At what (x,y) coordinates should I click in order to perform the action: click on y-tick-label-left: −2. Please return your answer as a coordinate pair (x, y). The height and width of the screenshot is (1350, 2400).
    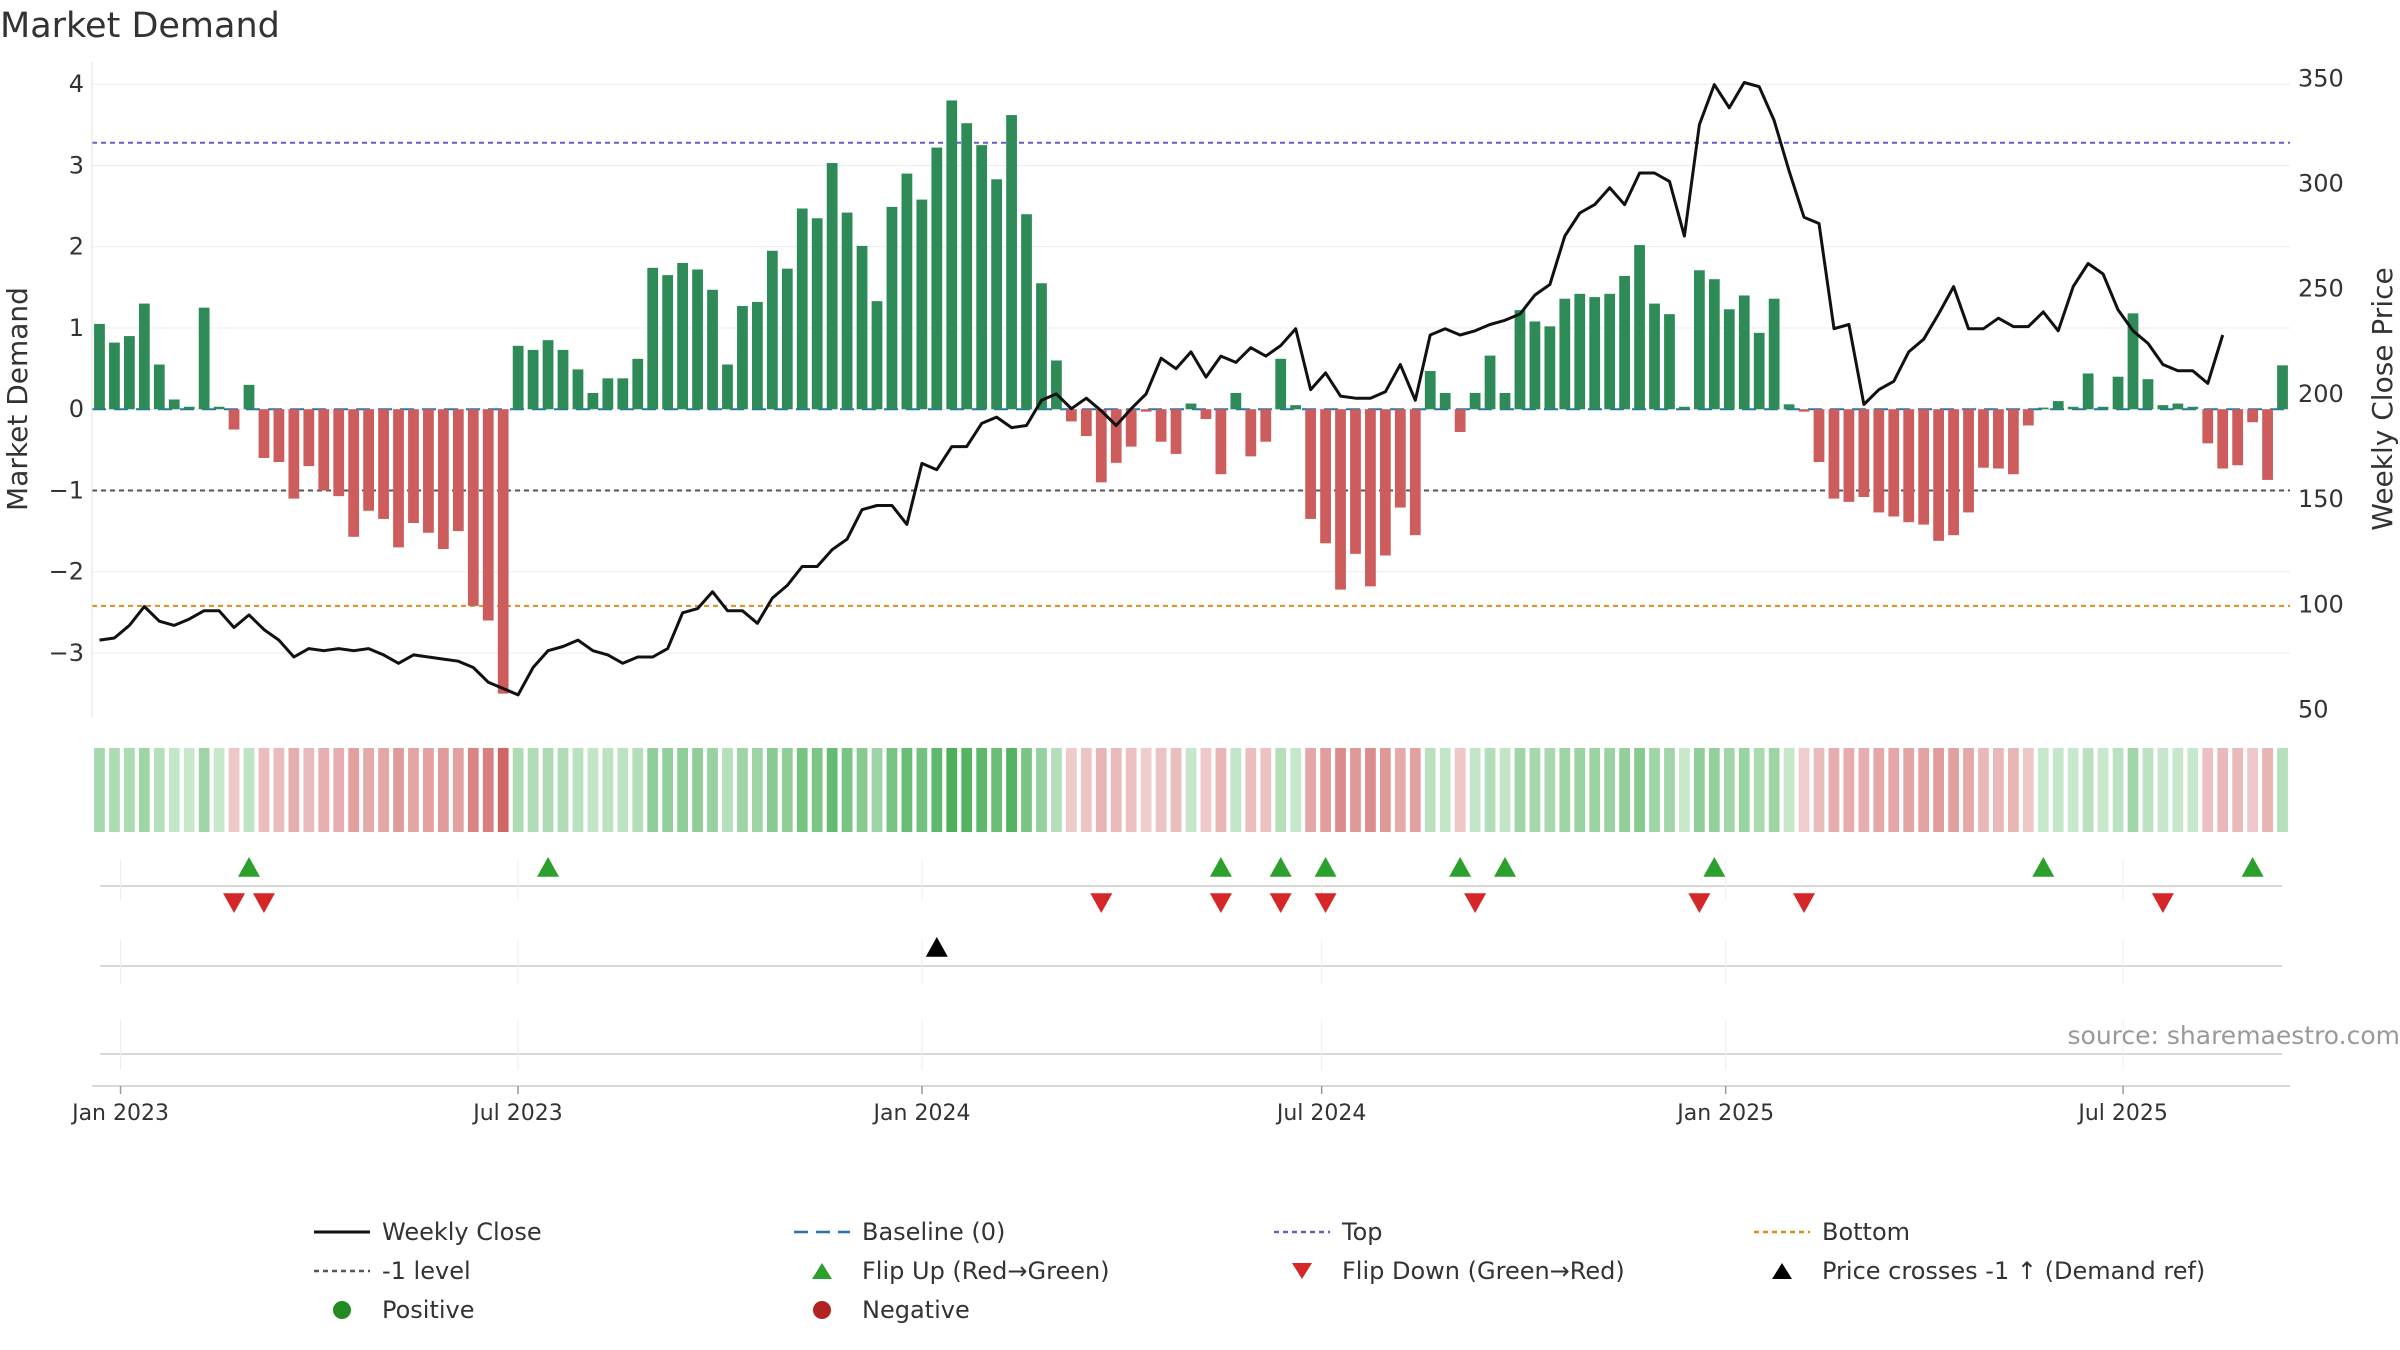
    Looking at the image, I should click on (66, 572).